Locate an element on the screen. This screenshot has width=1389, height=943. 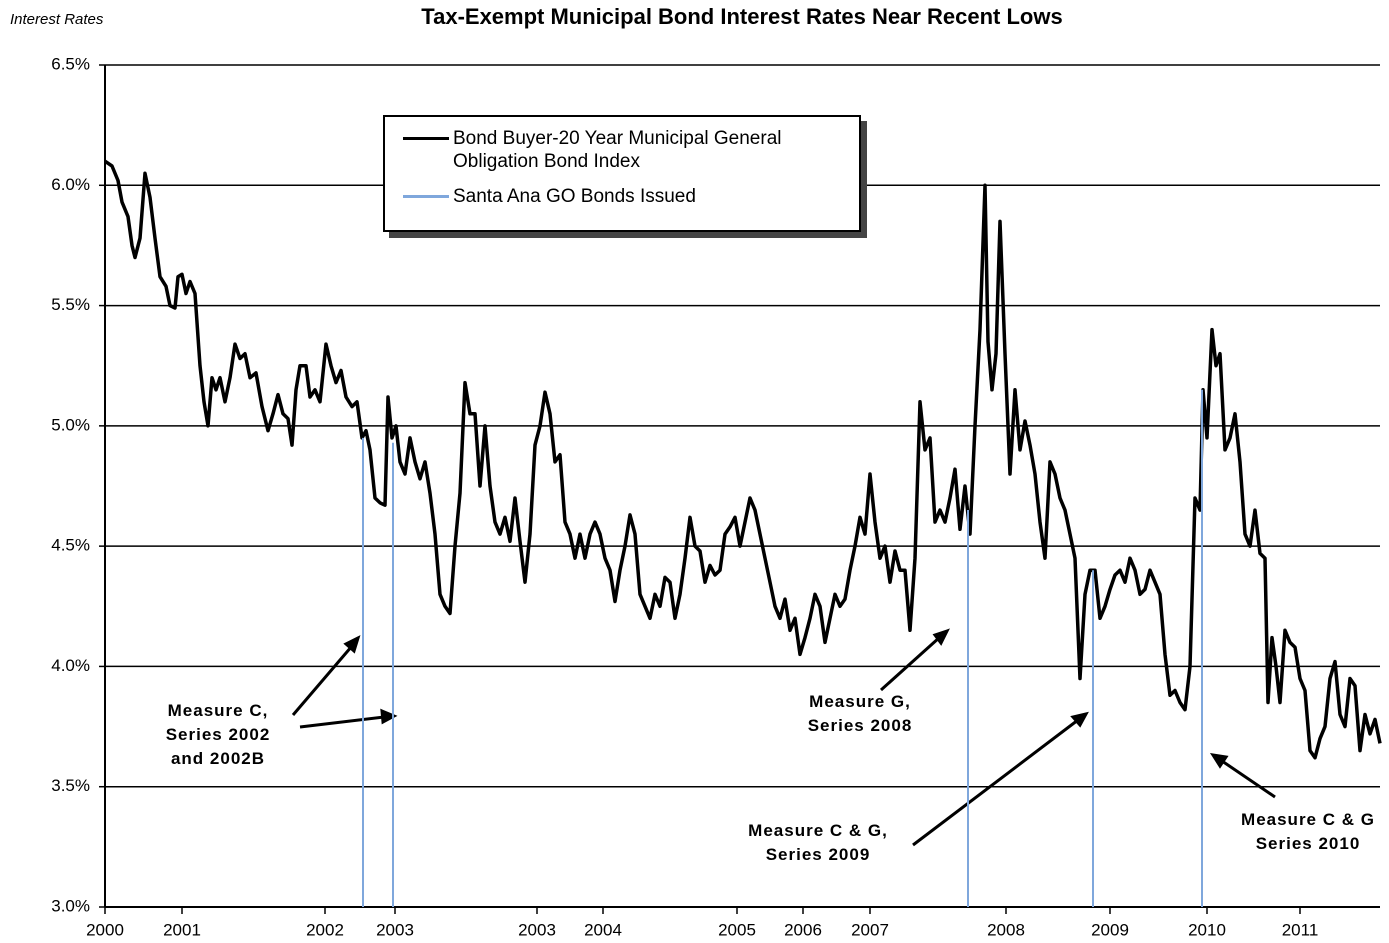
y-tick-label: 3.0% is located at coordinates (70, 905).